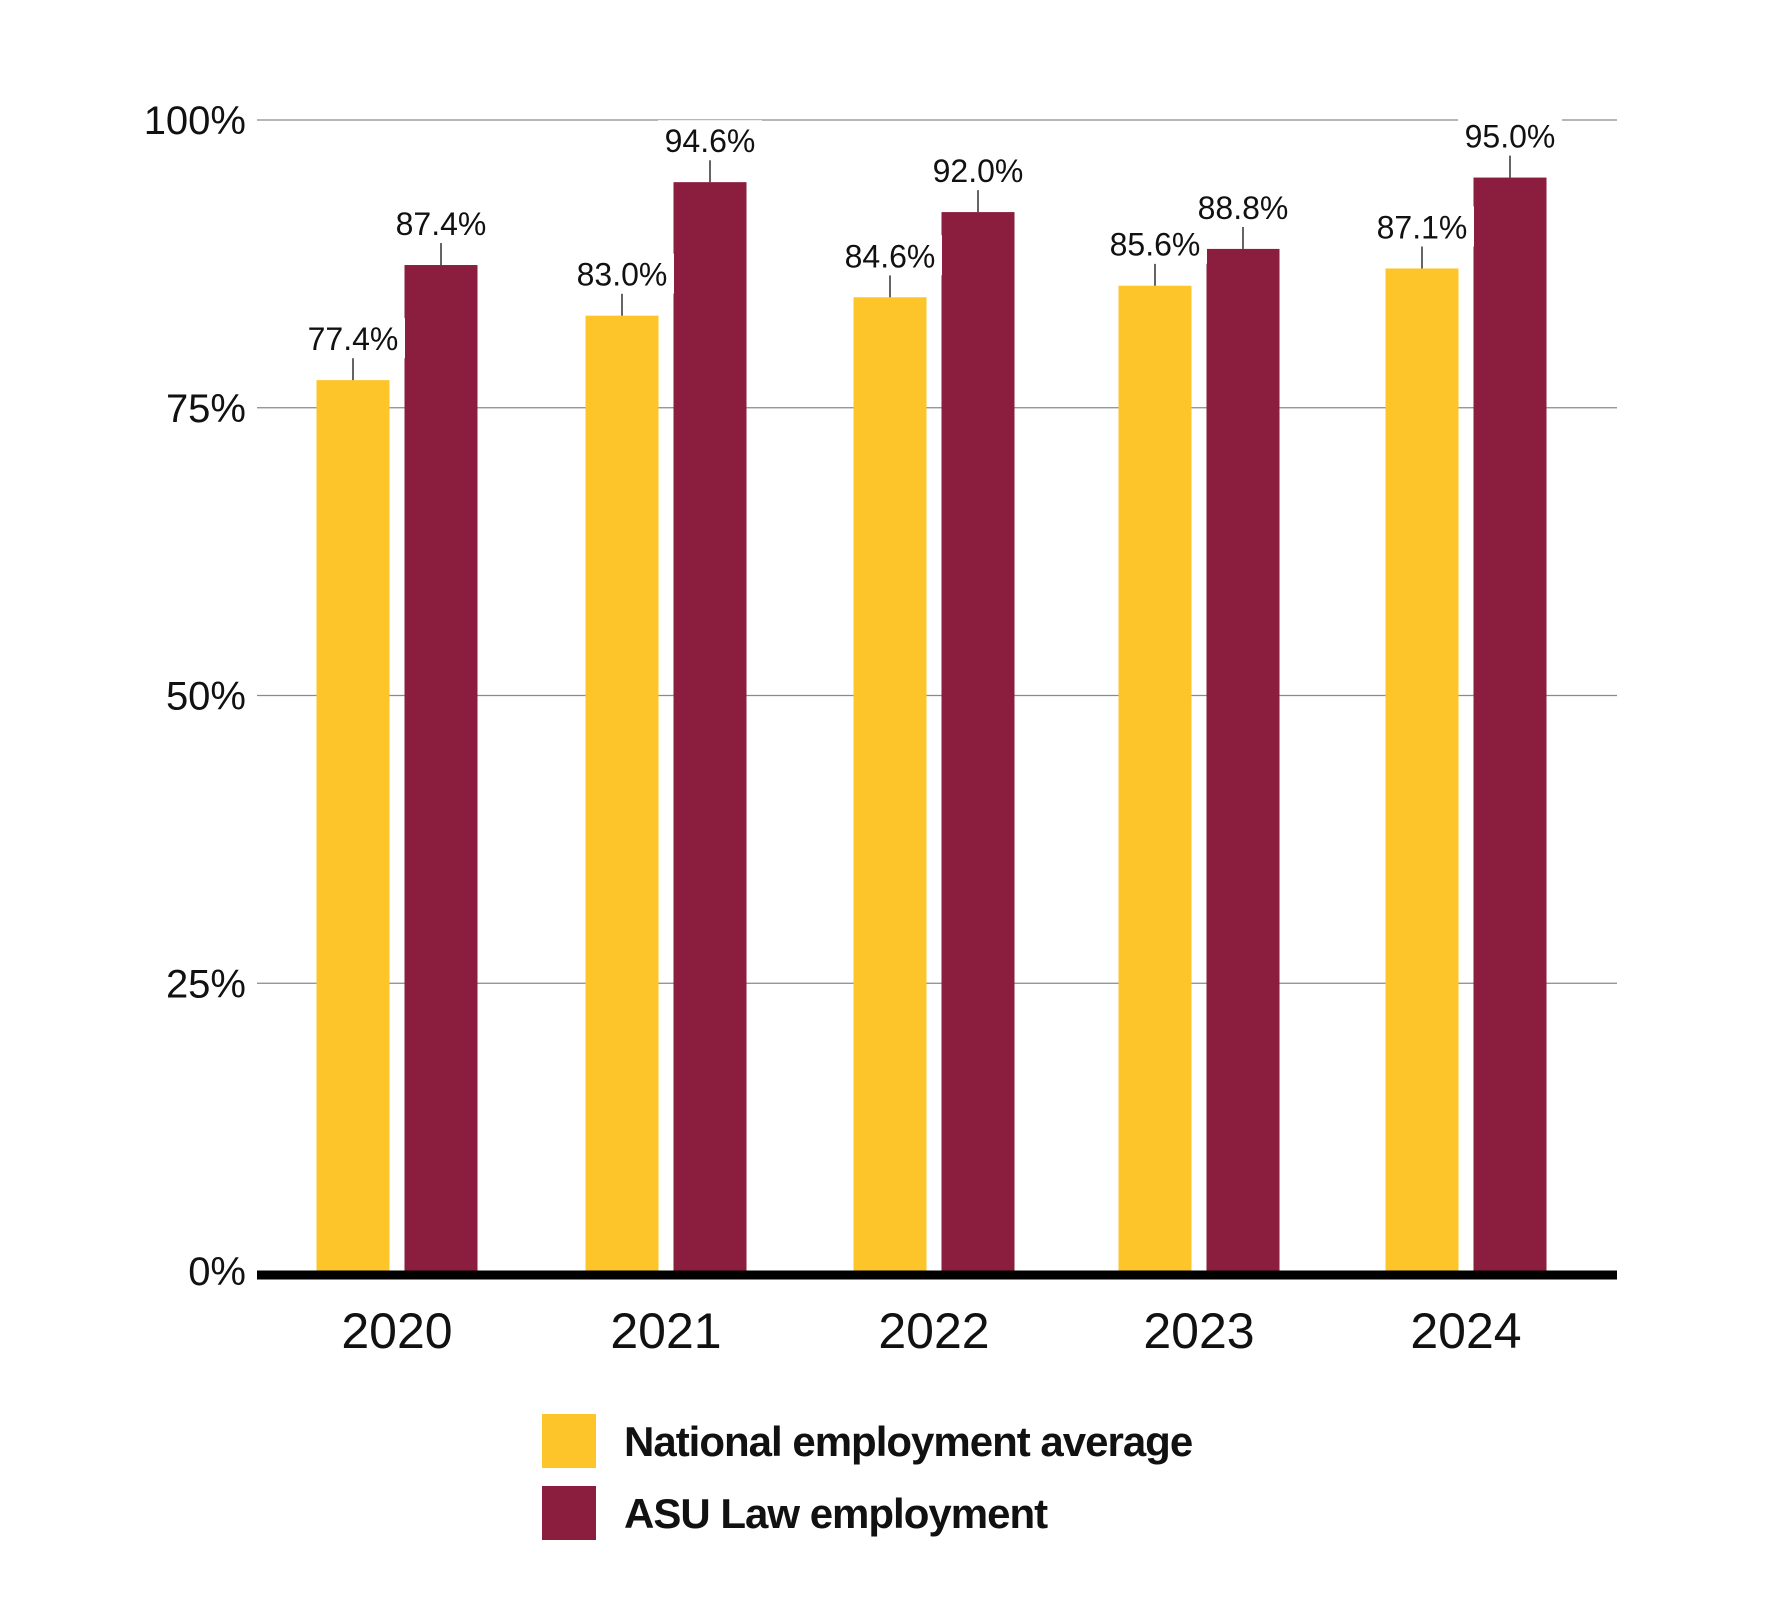 This screenshot has height=1600, width=1772. I want to click on national-average-value-2023: 85.6%, so click(1155, 245).